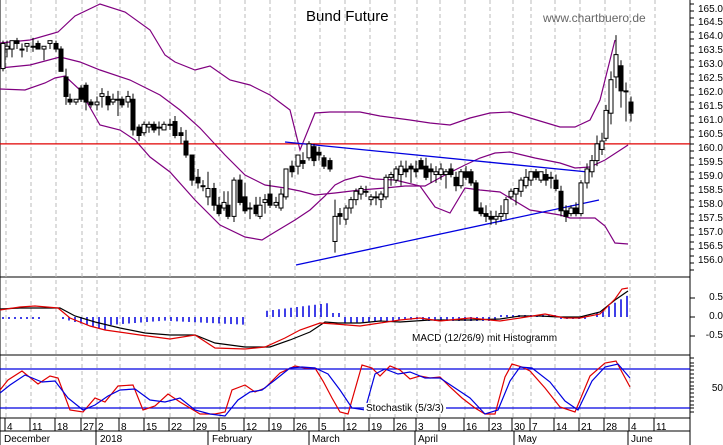 The width and height of the screenshot is (723, 445). Describe the element at coordinates (594, 18) in the screenshot. I see `watermark-text: www.chartbuero.de` at that location.